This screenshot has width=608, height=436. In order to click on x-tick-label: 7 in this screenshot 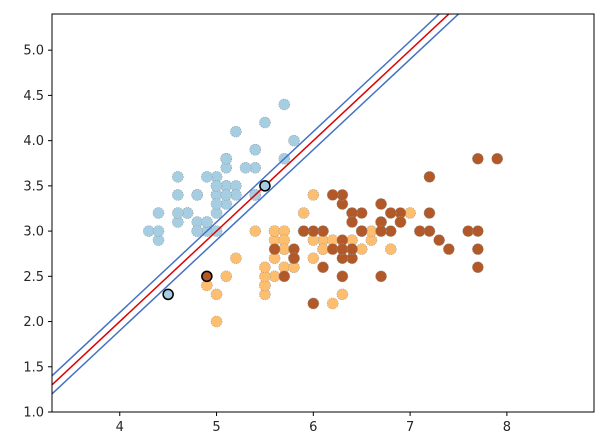, I will do `click(410, 427)`.